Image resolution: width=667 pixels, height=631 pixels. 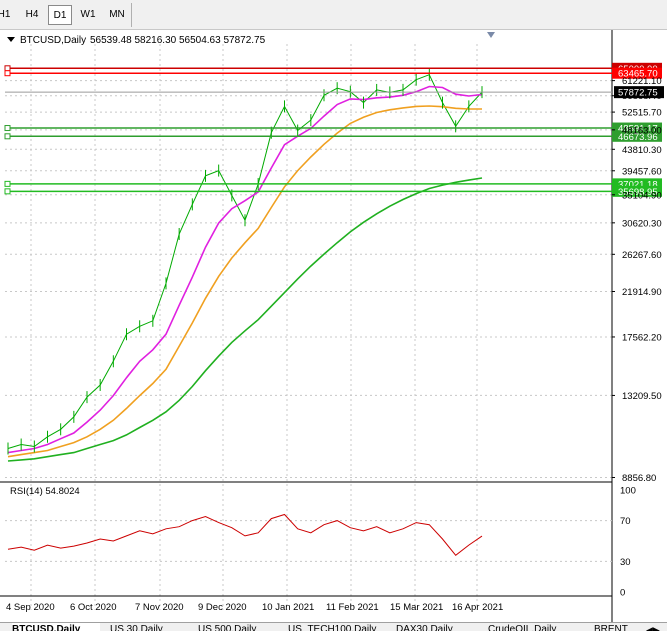 I want to click on current-price-label: 57872.75, so click(x=638, y=93).